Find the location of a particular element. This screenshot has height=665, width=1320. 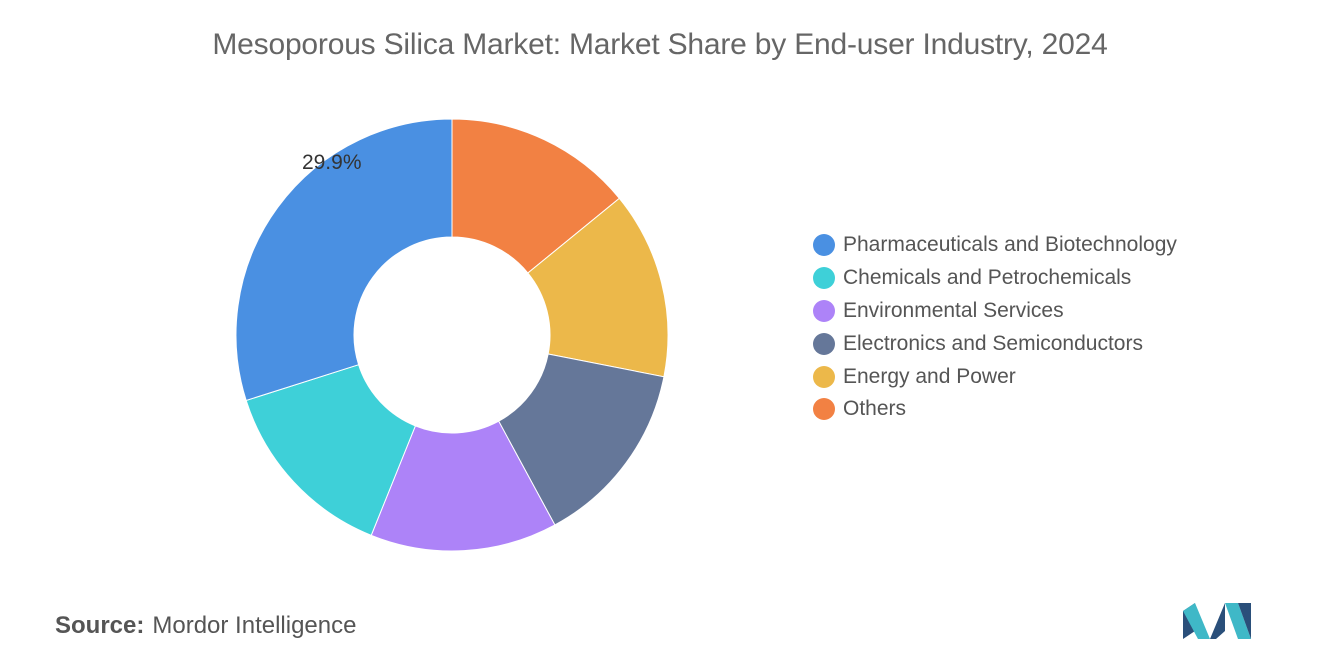

donut-slice-pharmaceuticals-and-biotechnology is located at coordinates (344, 260).